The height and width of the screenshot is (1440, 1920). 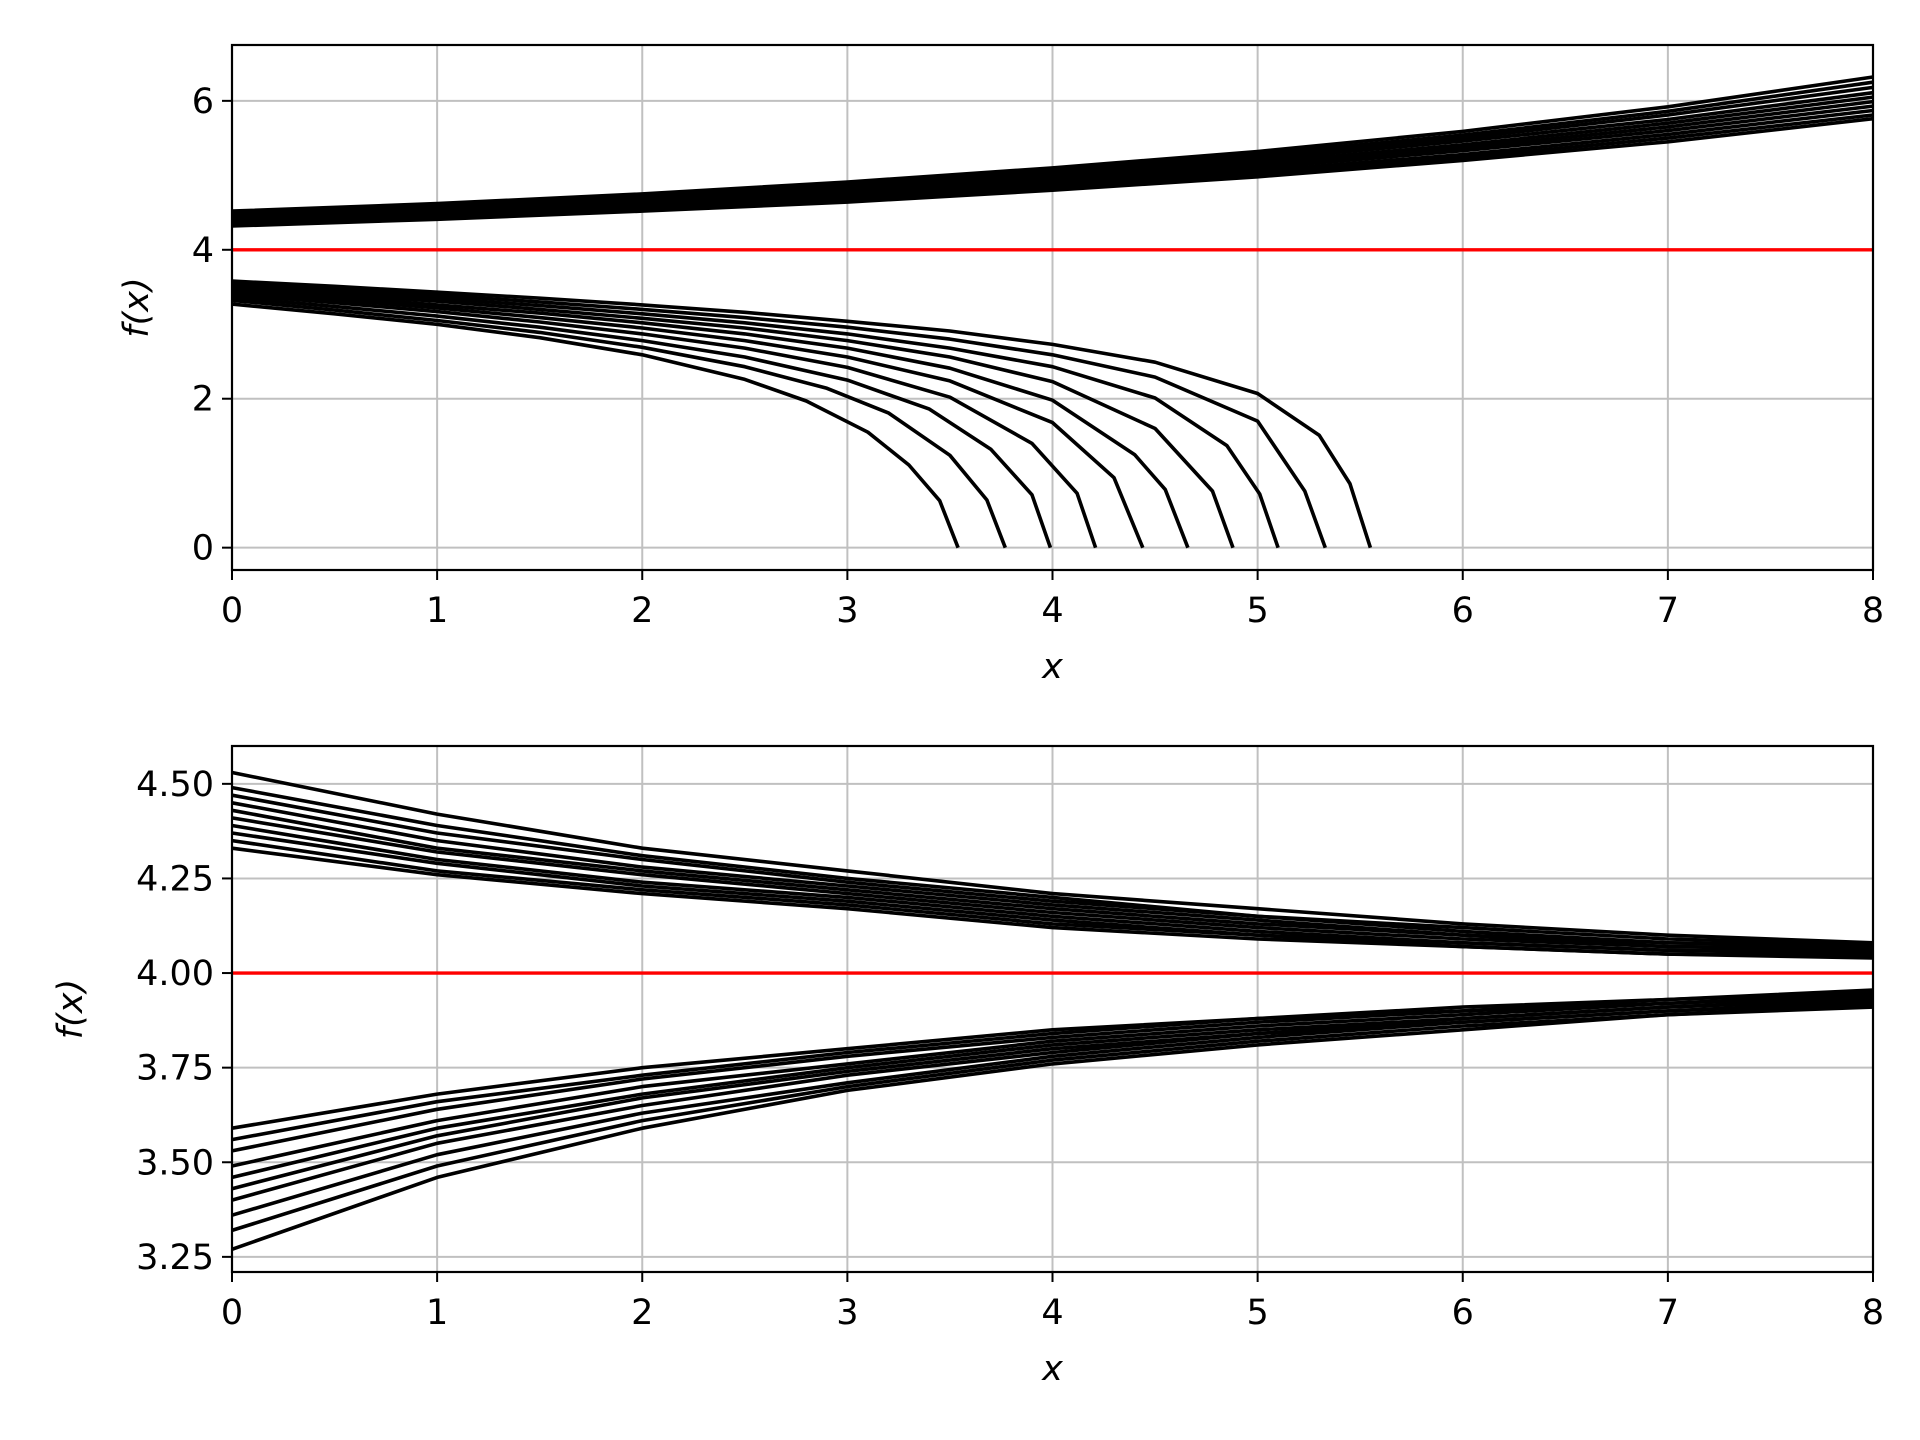 I want to click on y-tick-label: 3.75, so click(x=175, y=1069).